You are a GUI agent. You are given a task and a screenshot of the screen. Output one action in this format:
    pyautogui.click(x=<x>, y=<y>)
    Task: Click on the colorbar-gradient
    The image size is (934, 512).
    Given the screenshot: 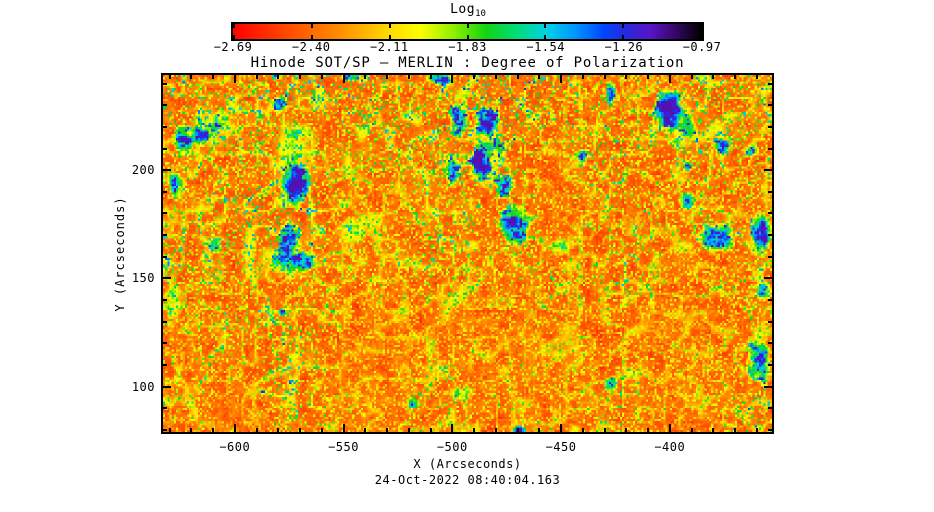 What is the action you would take?
    pyautogui.click(x=467, y=31)
    